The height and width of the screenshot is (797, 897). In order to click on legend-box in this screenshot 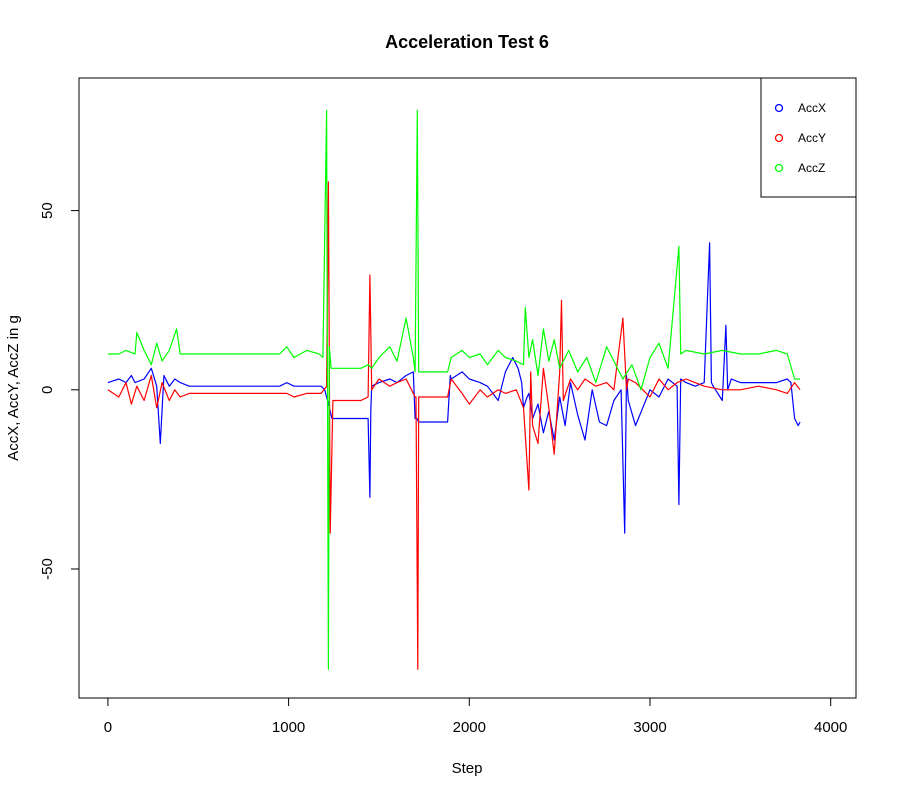, I will do `click(808, 137)`.